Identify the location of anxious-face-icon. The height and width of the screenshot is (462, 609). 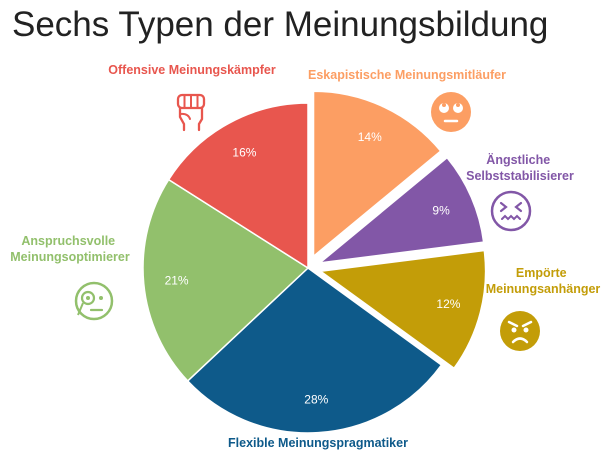
(511, 211).